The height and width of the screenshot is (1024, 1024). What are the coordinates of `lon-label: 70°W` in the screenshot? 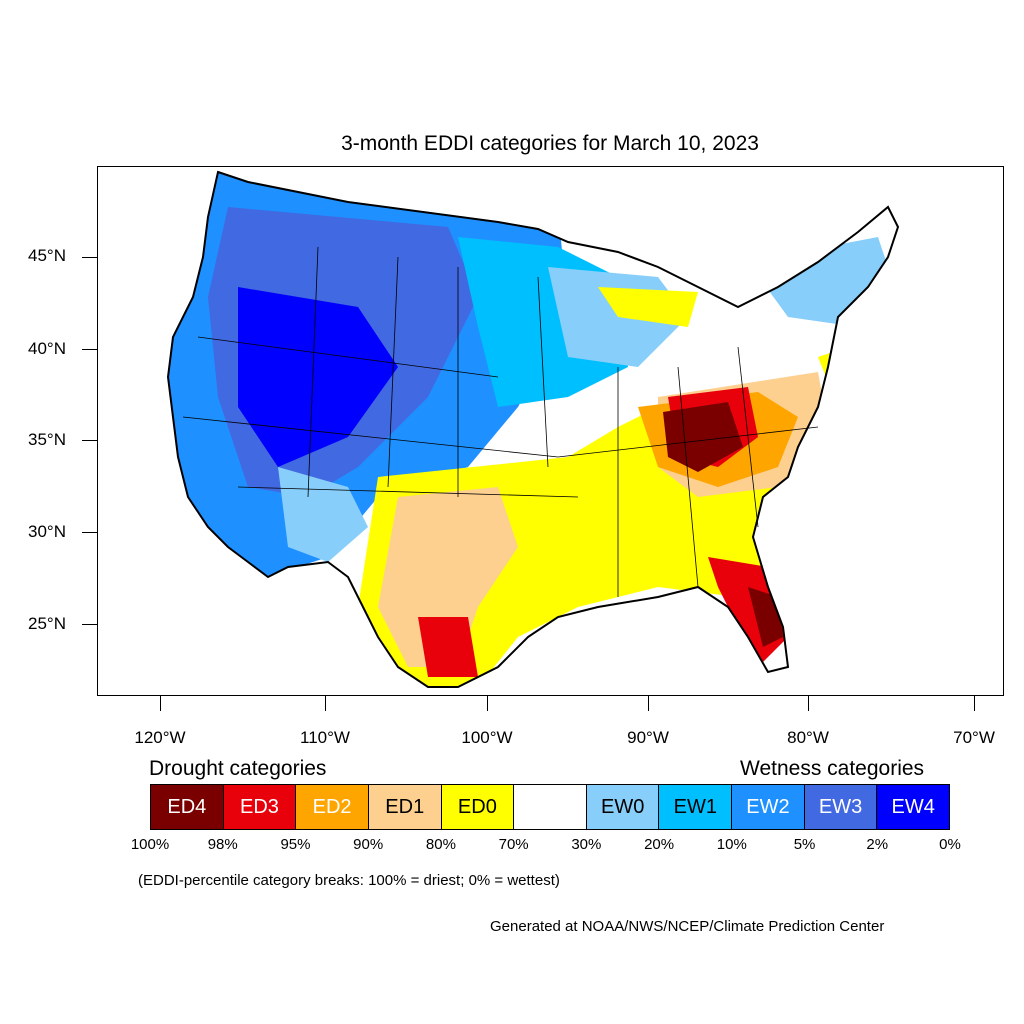 It's located at (974, 737).